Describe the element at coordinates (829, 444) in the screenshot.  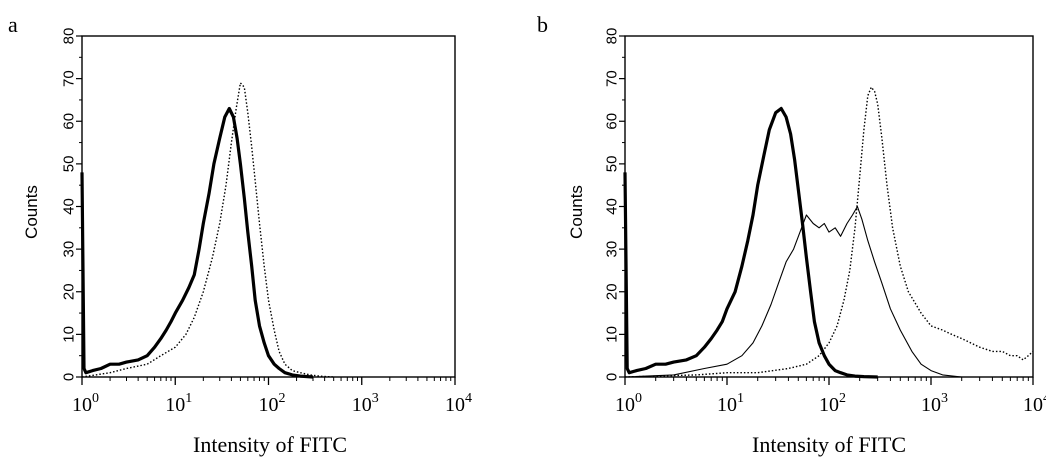
I see `panel-b-xlabel: Intensity of FITC` at that location.